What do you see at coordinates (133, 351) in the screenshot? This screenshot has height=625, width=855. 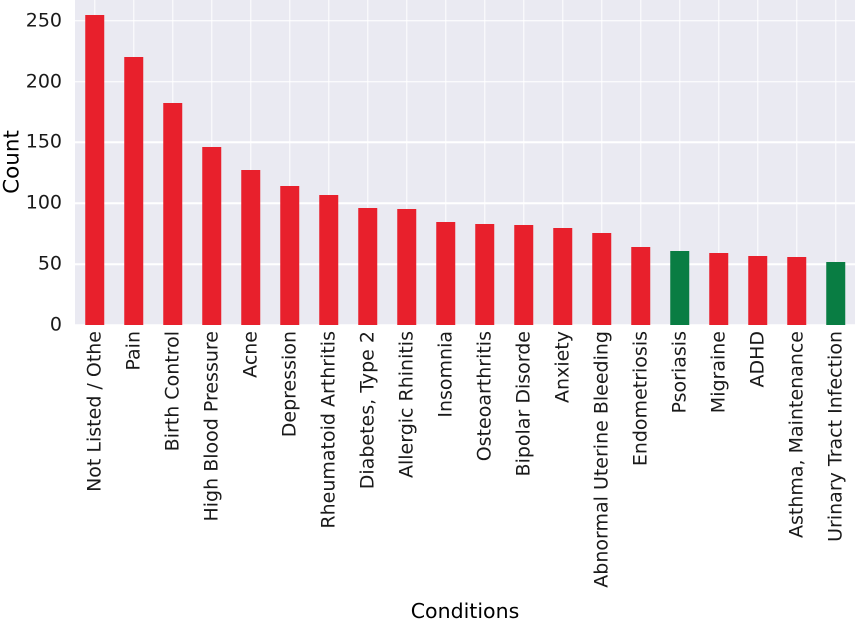 I see `x-tick-label: Pain` at bounding box center [133, 351].